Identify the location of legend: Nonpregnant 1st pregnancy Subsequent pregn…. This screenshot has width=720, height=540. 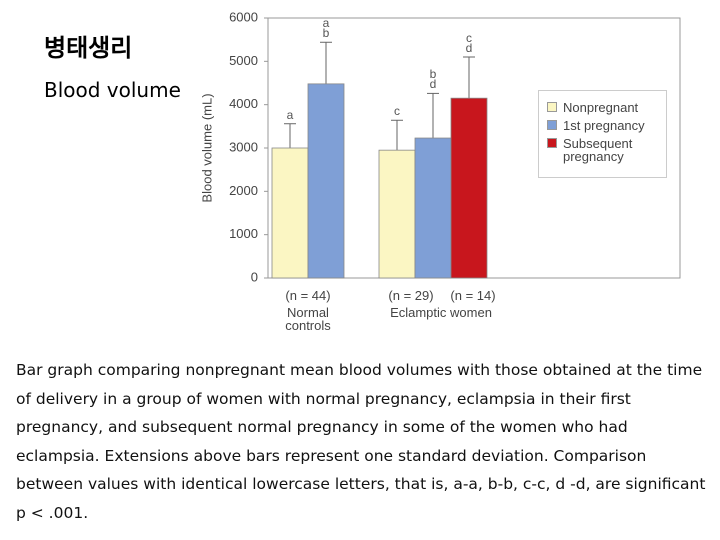
(602, 134).